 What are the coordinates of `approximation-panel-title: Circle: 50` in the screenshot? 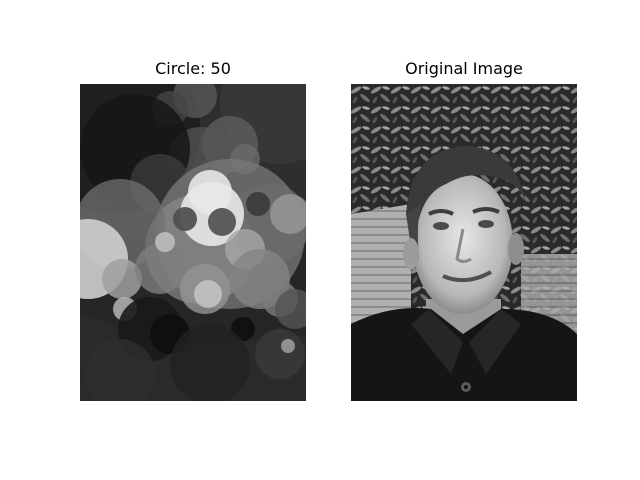 It's located at (193, 68).